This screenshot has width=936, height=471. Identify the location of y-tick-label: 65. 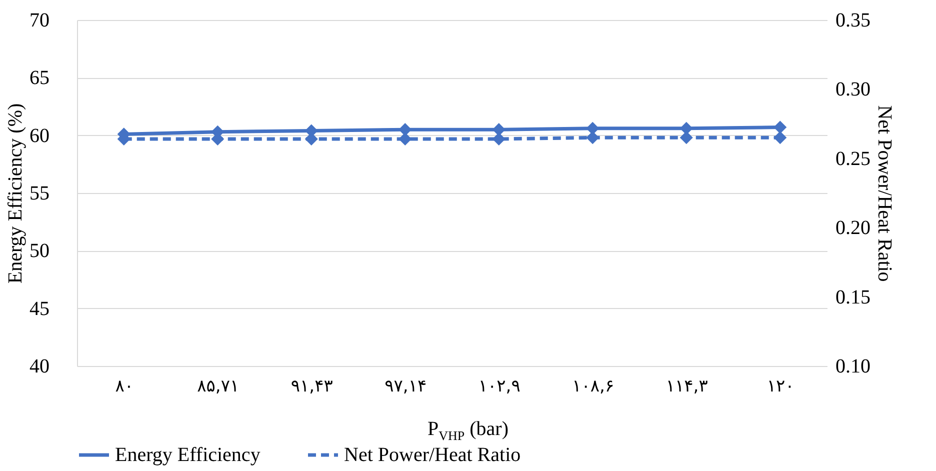
(40, 78).